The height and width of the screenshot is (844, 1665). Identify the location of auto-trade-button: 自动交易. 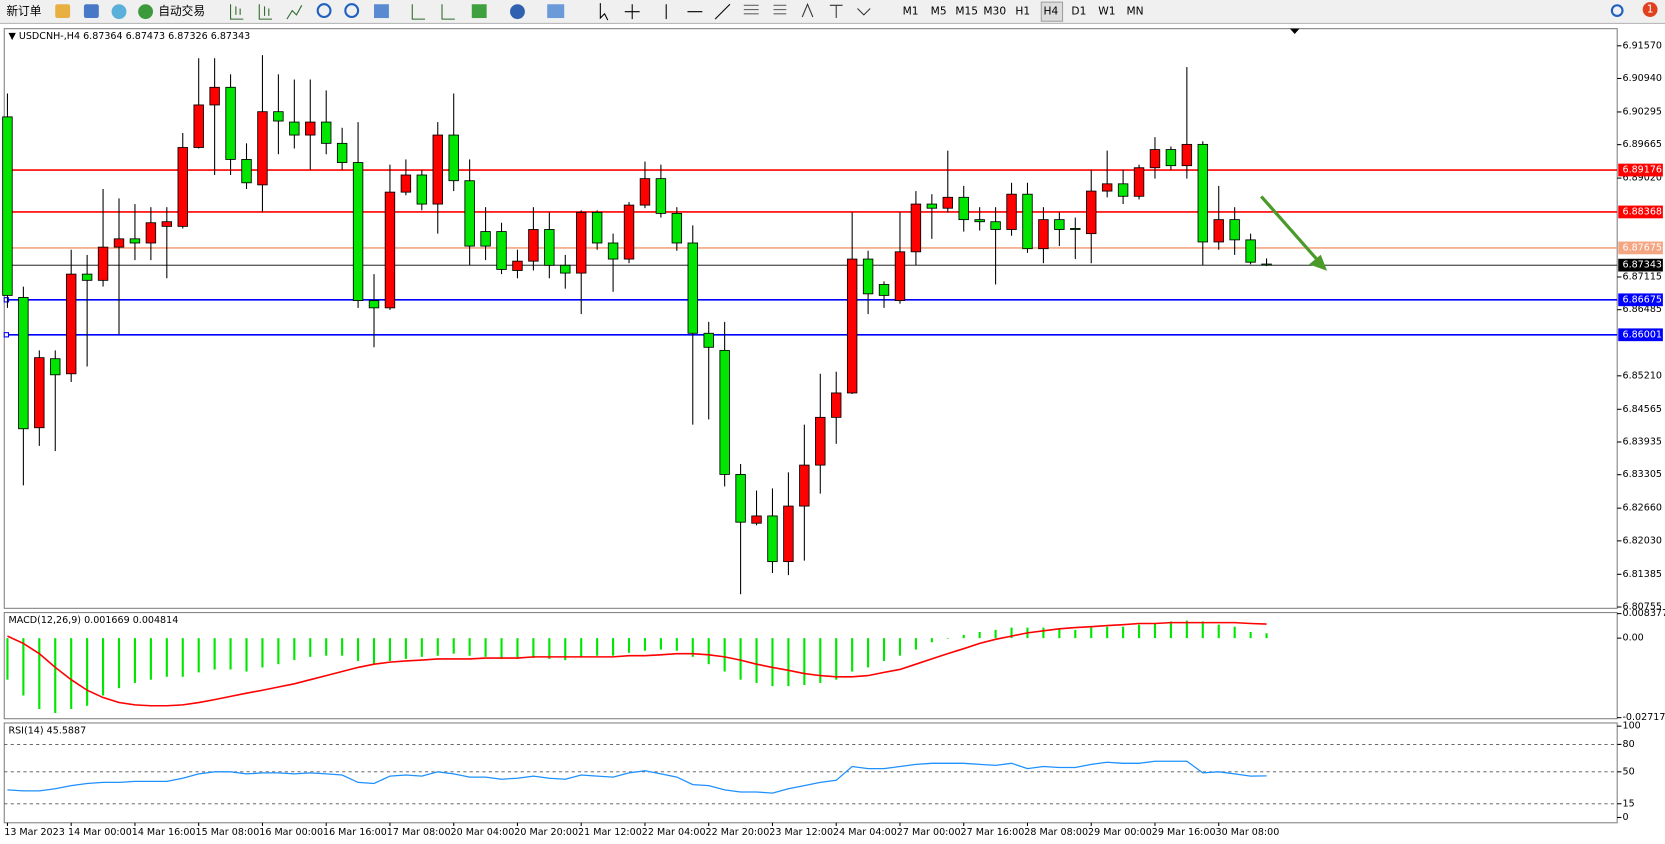
(181, 11).